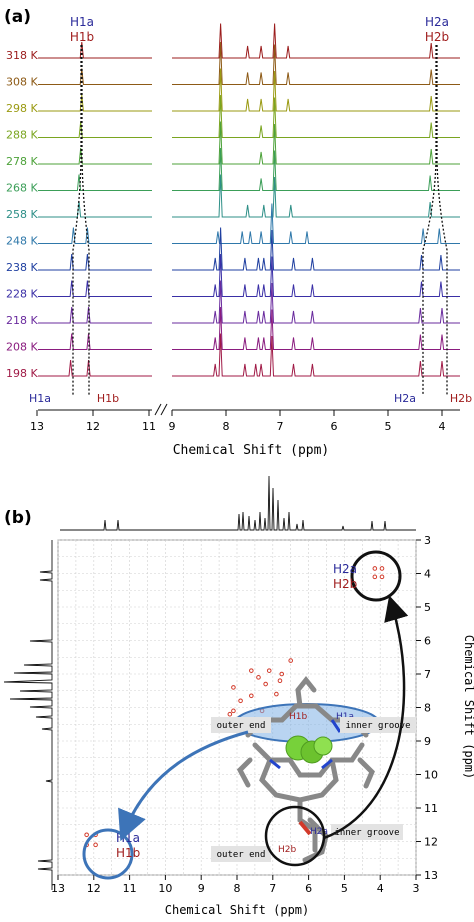  Describe the element at coordinates (128, 838) in the screenshot. I see `circle-label-h1a: H1a` at that location.